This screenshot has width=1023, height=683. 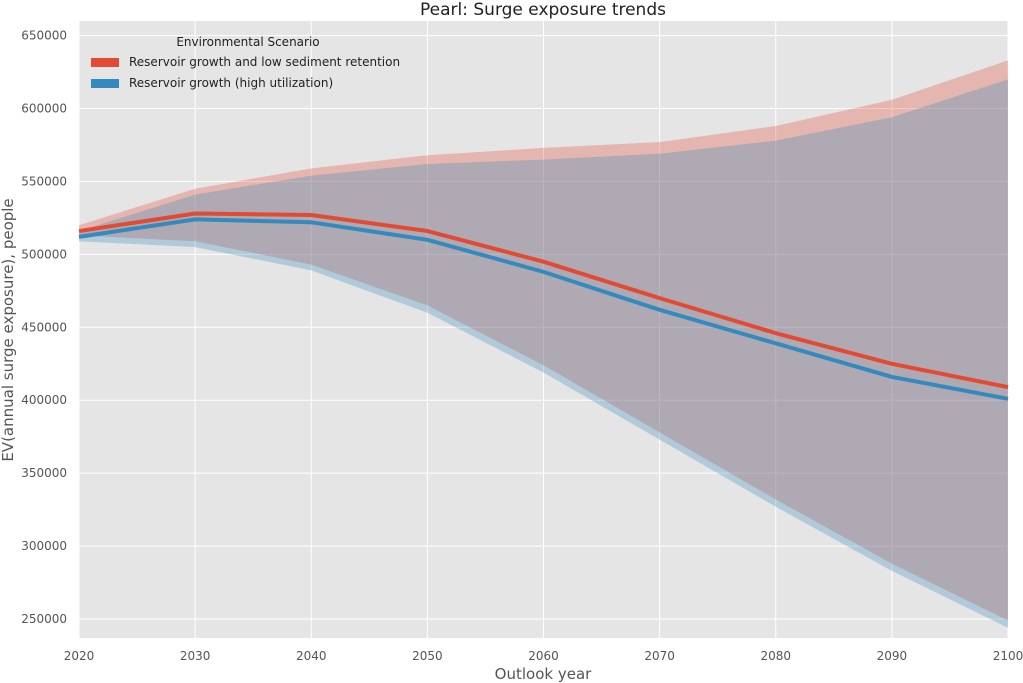 I want to click on x-tick-labels: 2020 2030 2040 2050 2060 2070 2080 2090 2100, so click(x=543, y=656).